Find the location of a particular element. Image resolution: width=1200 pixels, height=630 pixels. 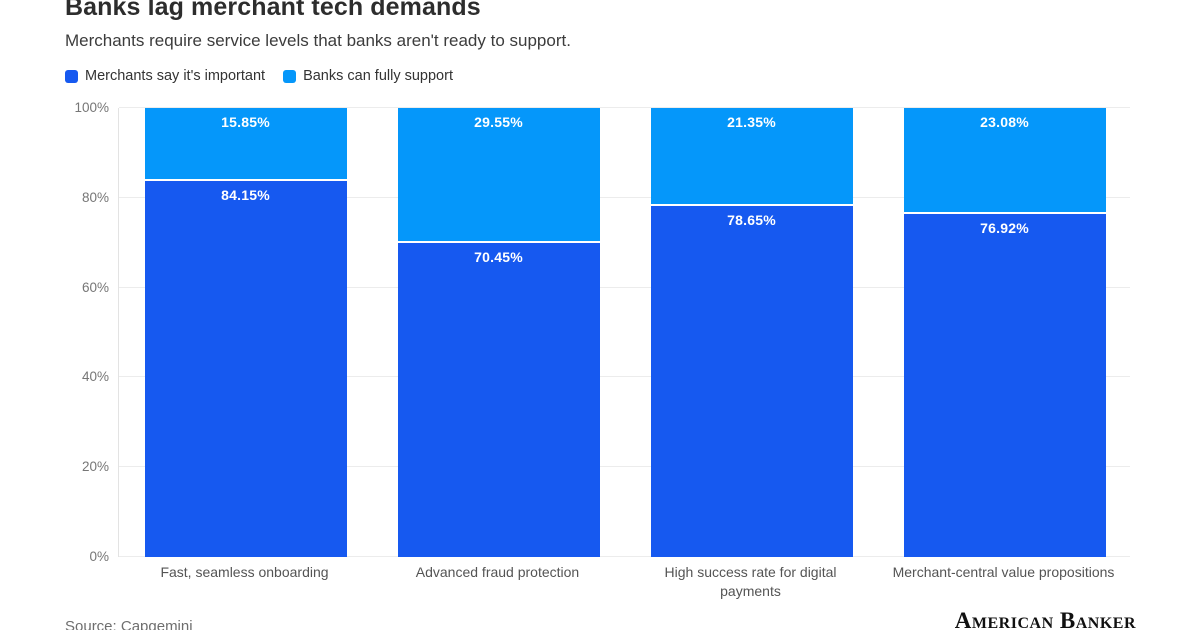

y-axis-tick-label: 80% is located at coordinates (95, 197).